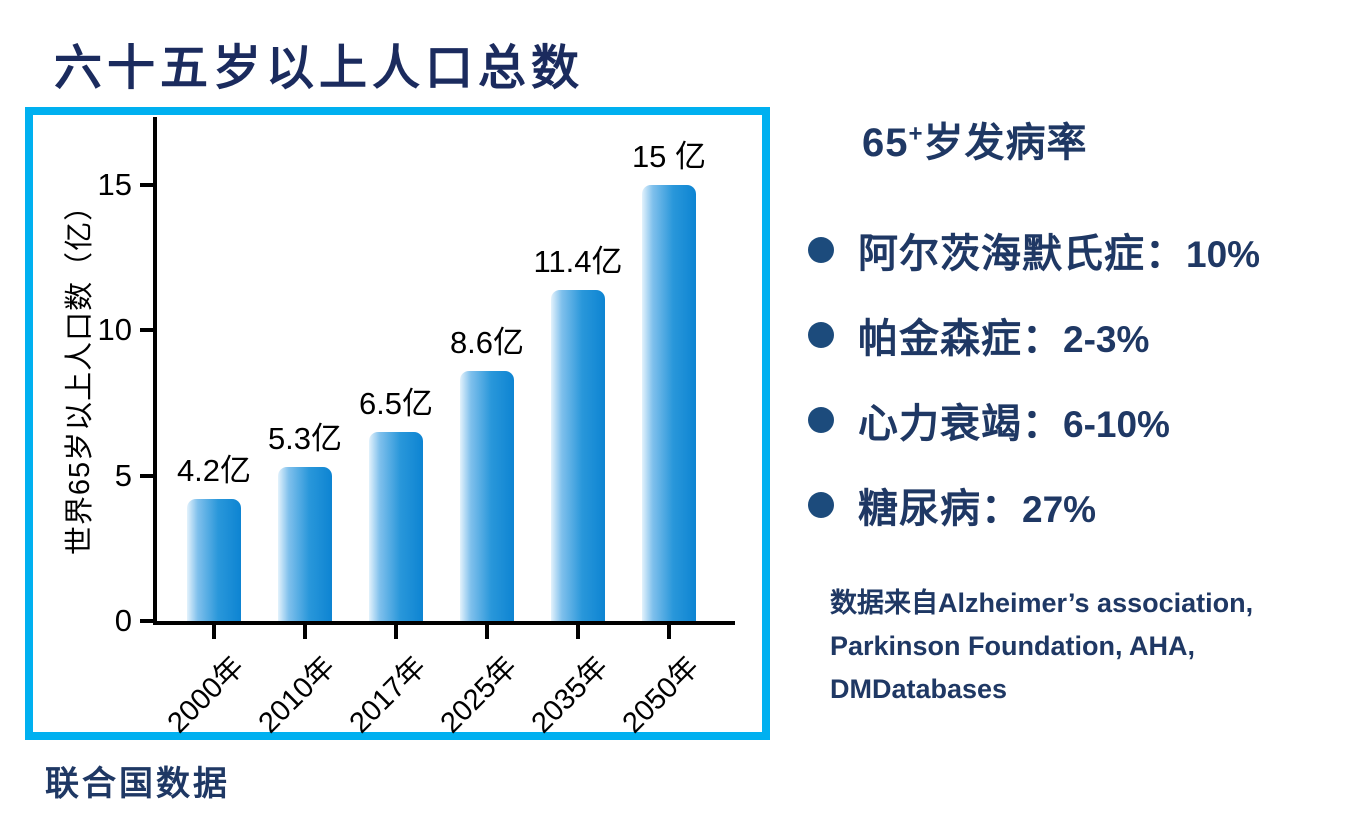  Describe the element at coordinates (114, 184) in the screenshot. I see `y-tick-label: 15` at that location.